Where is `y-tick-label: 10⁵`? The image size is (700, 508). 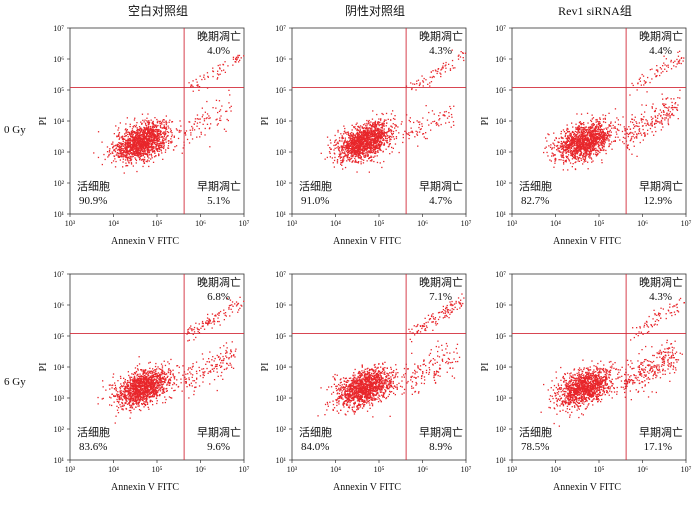
y-tick-label: 10⁵ is located at coordinates (500, 90).